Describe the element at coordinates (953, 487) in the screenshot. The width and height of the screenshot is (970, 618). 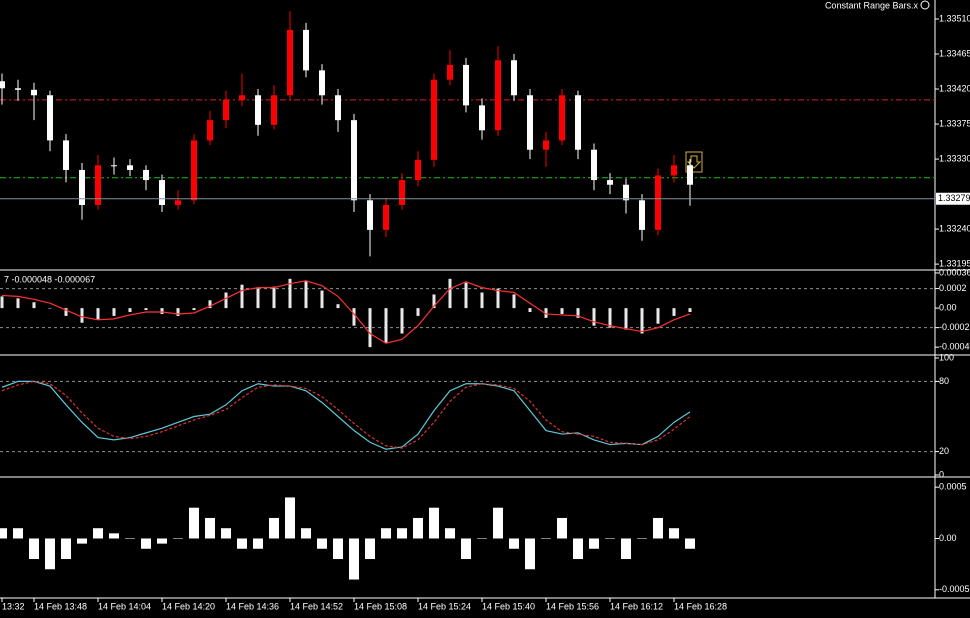
I see `y-tick-label: 0.0005` at that location.